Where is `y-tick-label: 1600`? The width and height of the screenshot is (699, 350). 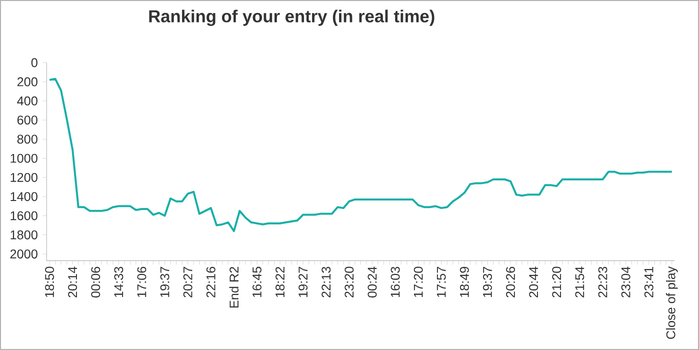
y-tick-label: 1600 is located at coordinates (24, 215).